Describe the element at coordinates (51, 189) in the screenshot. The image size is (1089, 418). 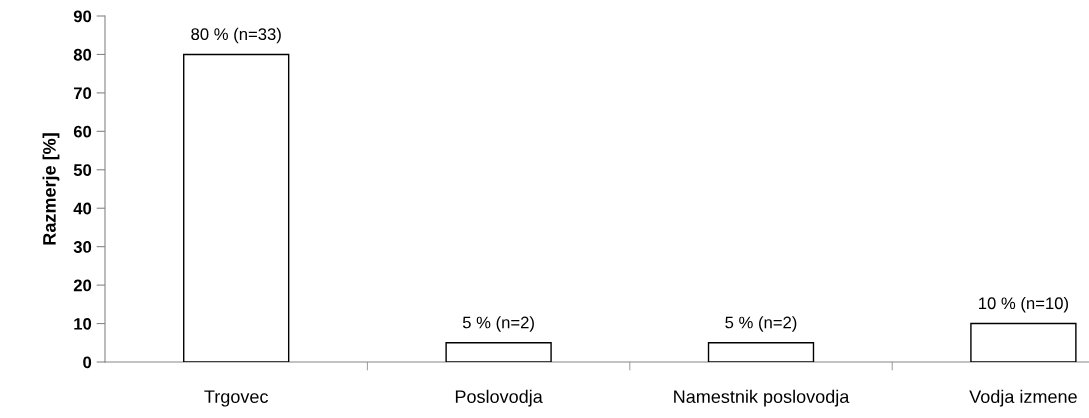
I see `y-axis-title: Razmerje [%]` at that location.